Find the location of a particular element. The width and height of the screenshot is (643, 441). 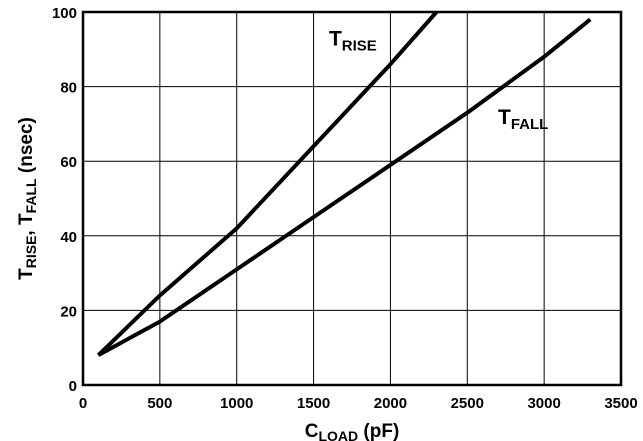

x-tick-label: 2000 is located at coordinates (390, 403).